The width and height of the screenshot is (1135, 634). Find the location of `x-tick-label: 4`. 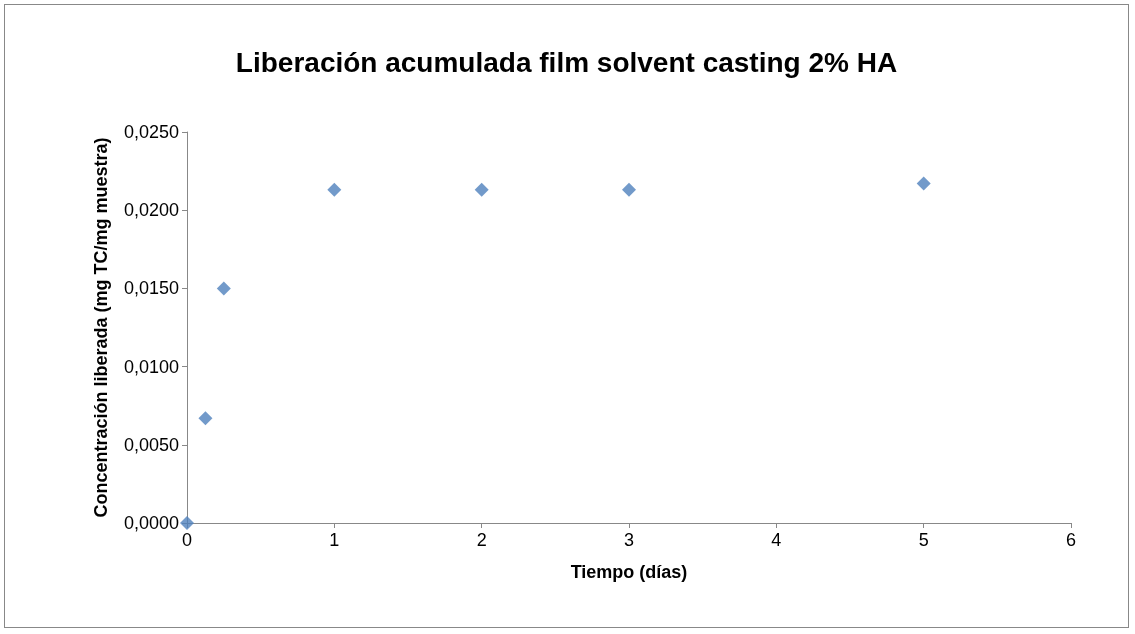

x-tick-label: 4 is located at coordinates (776, 540).